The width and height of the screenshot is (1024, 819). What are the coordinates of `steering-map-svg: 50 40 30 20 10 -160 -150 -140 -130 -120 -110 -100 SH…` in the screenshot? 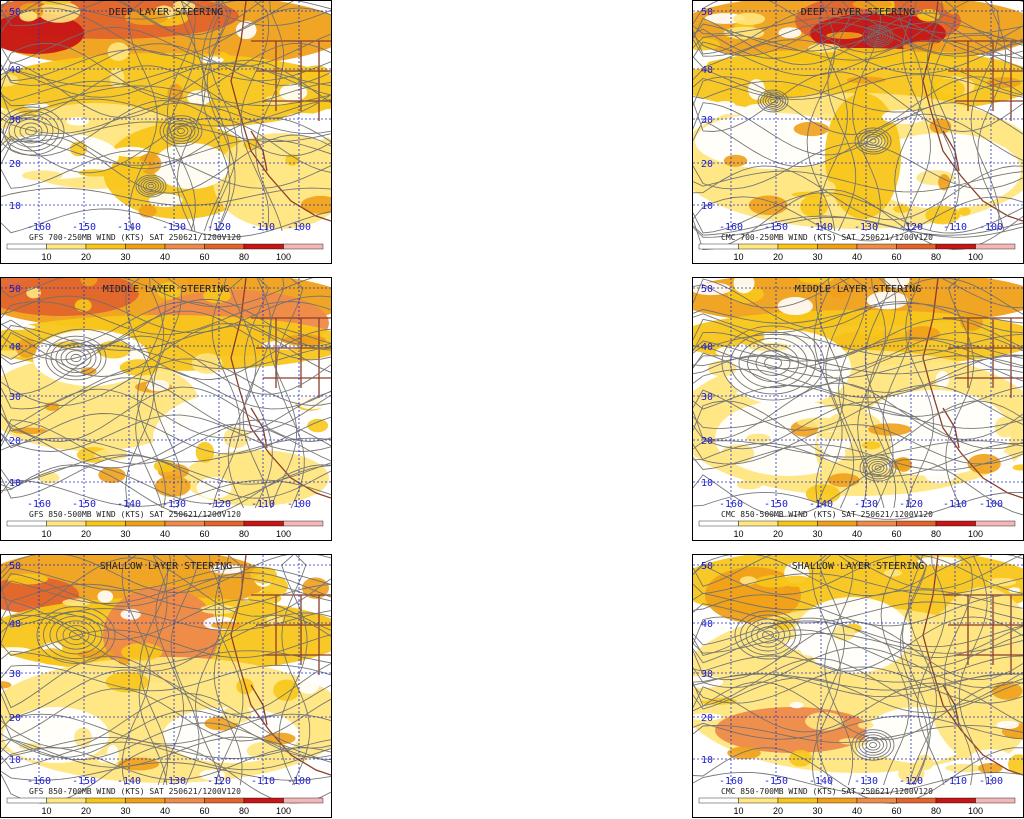 It's located at (166, 685).